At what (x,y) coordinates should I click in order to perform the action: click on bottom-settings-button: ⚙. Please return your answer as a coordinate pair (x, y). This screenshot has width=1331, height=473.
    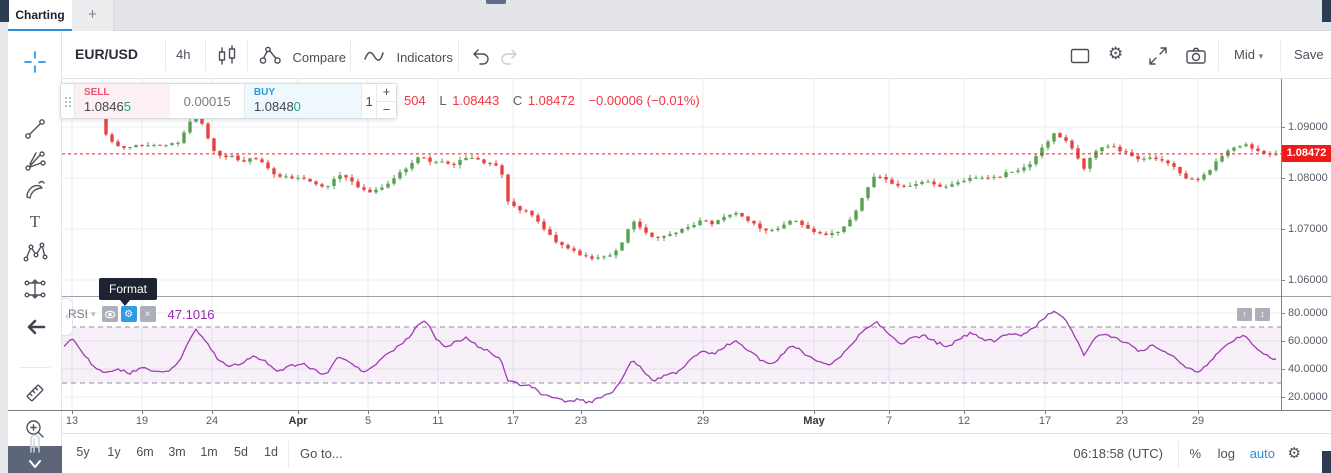
    Looking at the image, I should click on (1294, 453).